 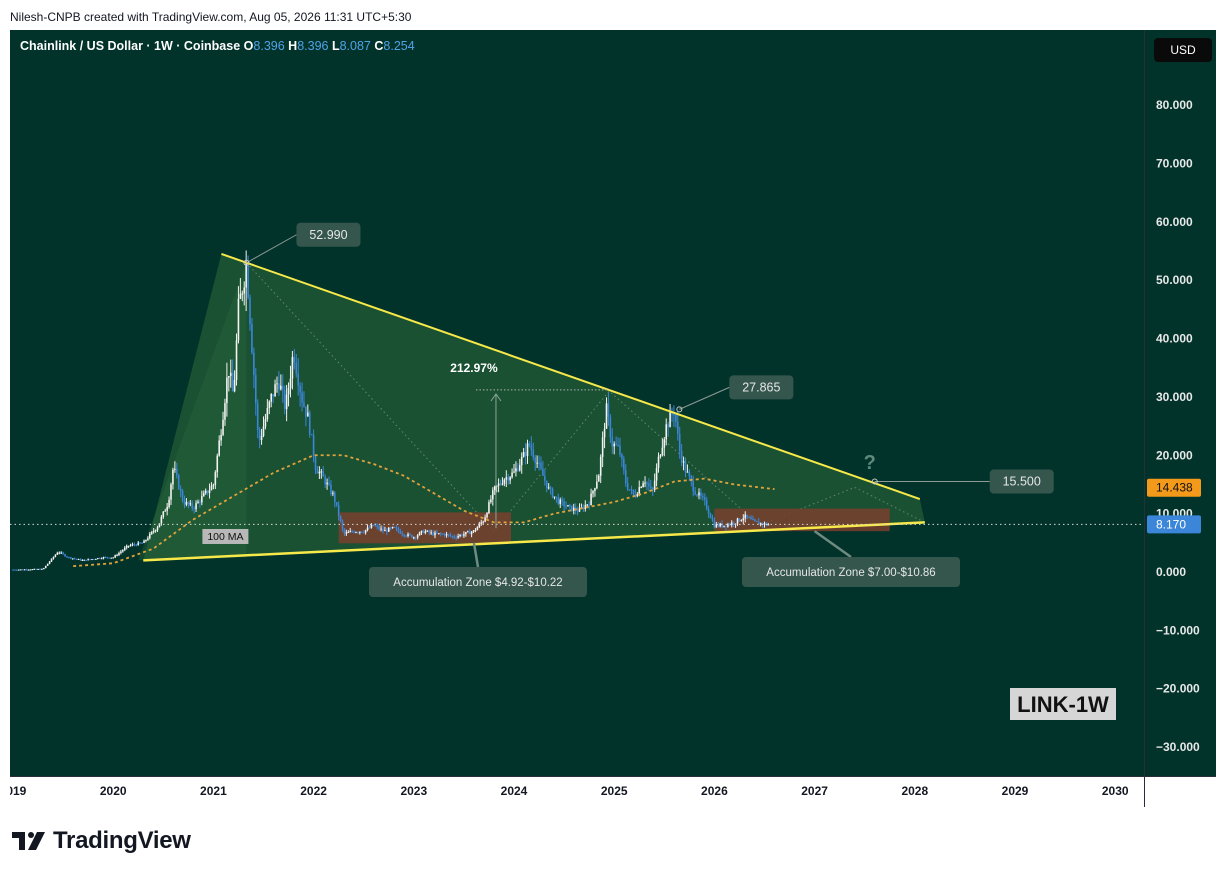 I want to click on time-tick-label: 2025, so click(x=614, y=791).